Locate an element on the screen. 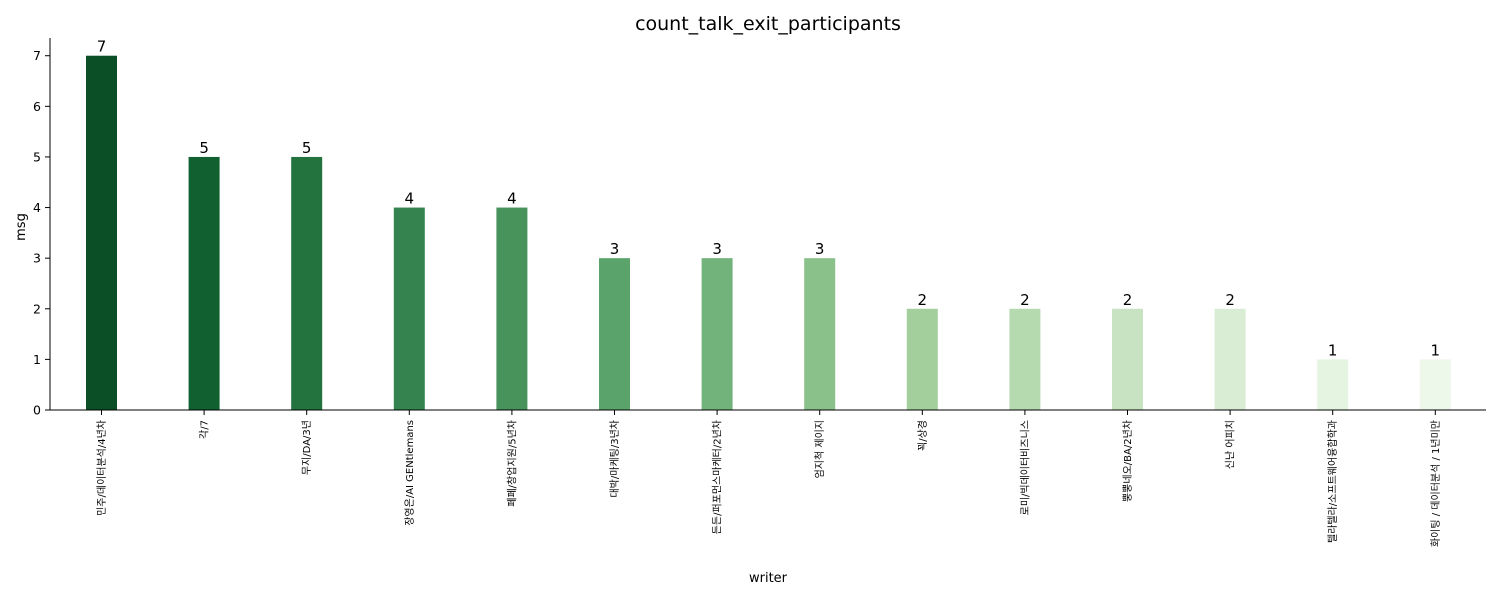 This screenshot has height=600, width=1500. x-tick-label: 든든/퍼포먼스마케터/2년차 is located at coordinates (718, 477).